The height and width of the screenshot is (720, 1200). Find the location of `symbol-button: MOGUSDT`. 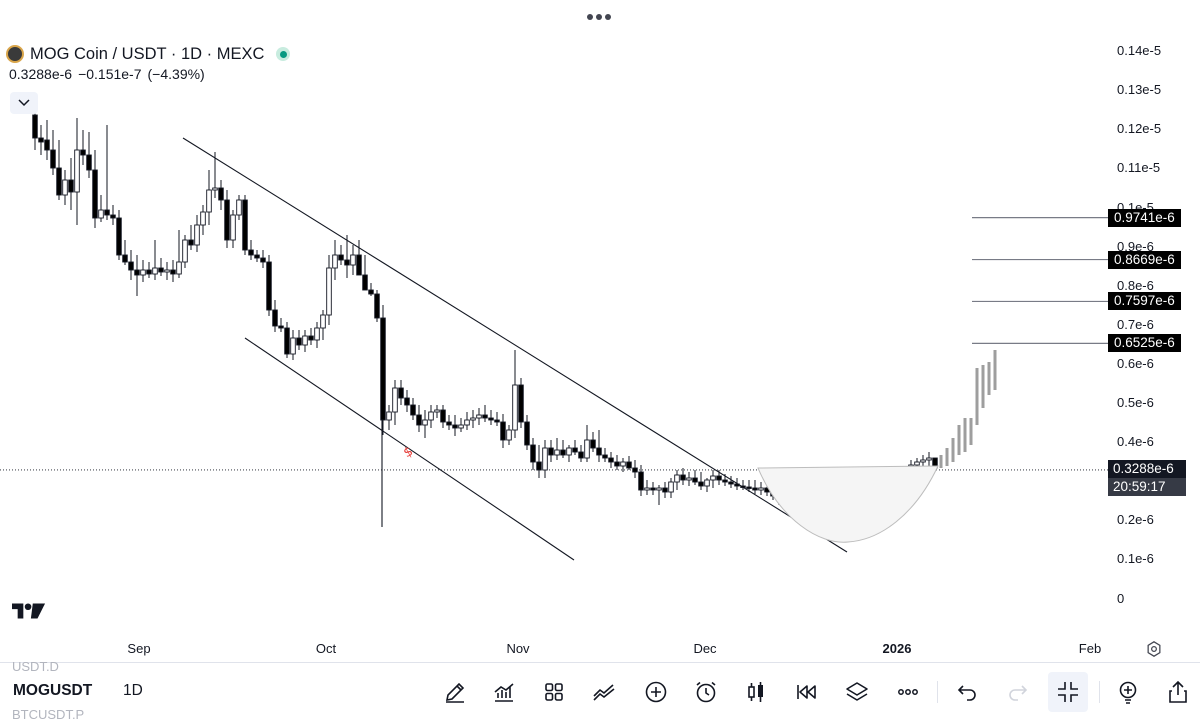

symbol-button: MOGUSDT is located at coordinates (53, 690).